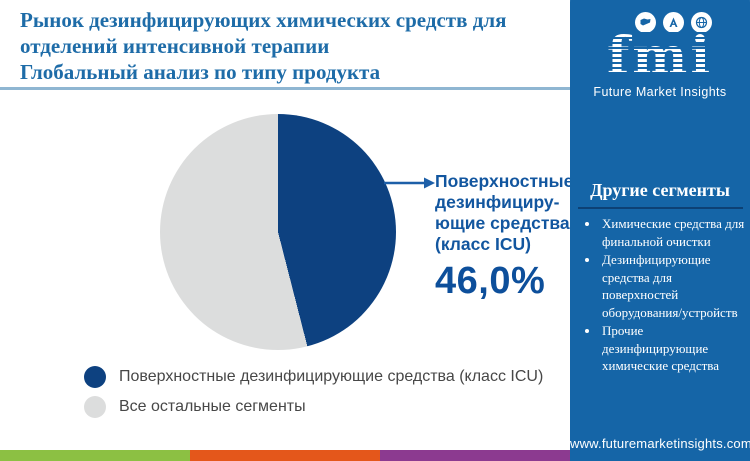  What do you see at coordinates (660, 92) in the screenshot?
I see `logo-tagline: Future Market Insights` at bounding box center [660, 92].